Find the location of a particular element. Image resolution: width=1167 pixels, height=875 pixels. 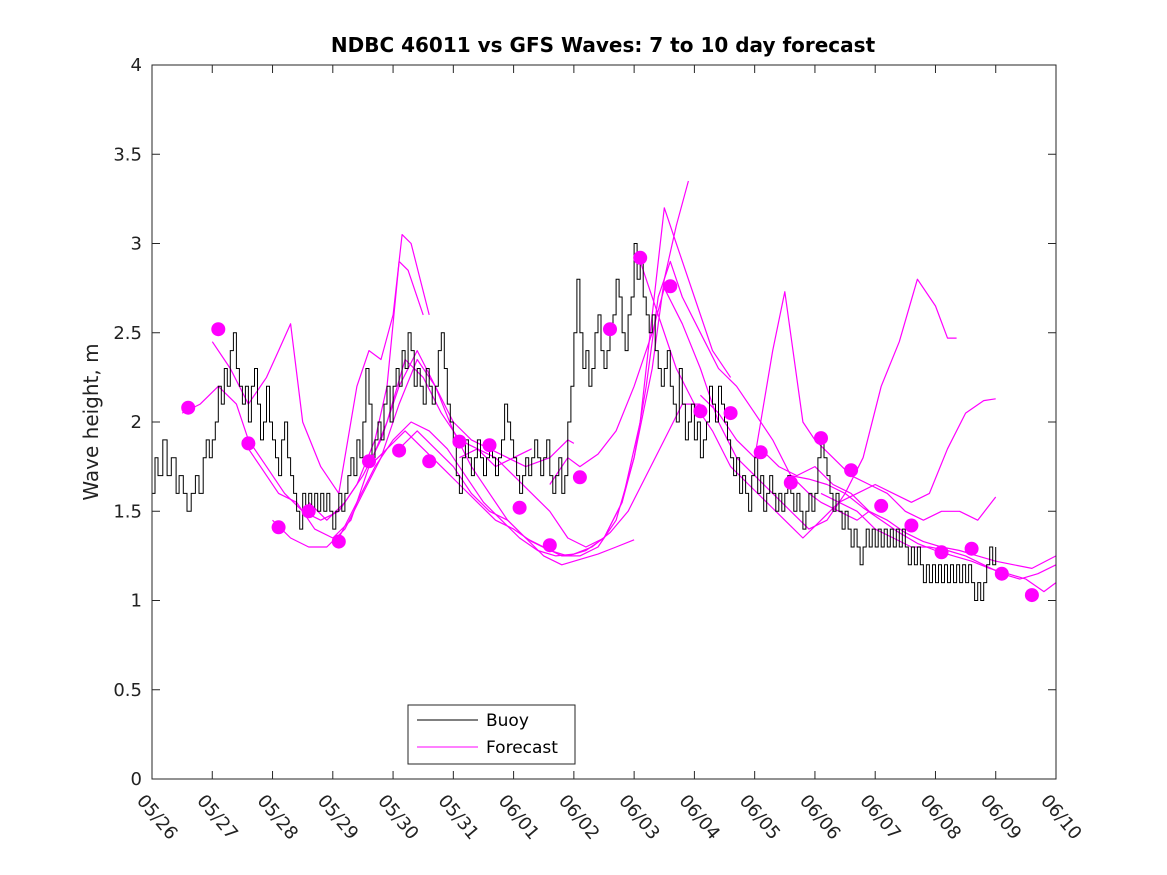

legend-buoy-label: Buoy is located at coordinates (507, 721).